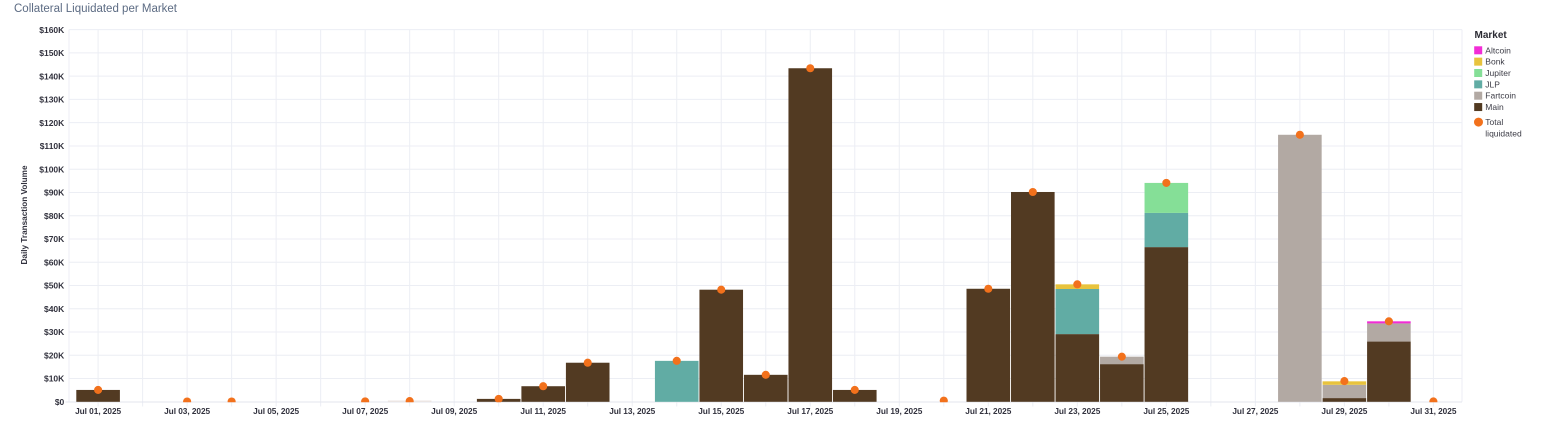  What do you see at coordinates (54, 239) in the screenshot?
I see `svg-text: $70K` at bounding box center [54, 239].